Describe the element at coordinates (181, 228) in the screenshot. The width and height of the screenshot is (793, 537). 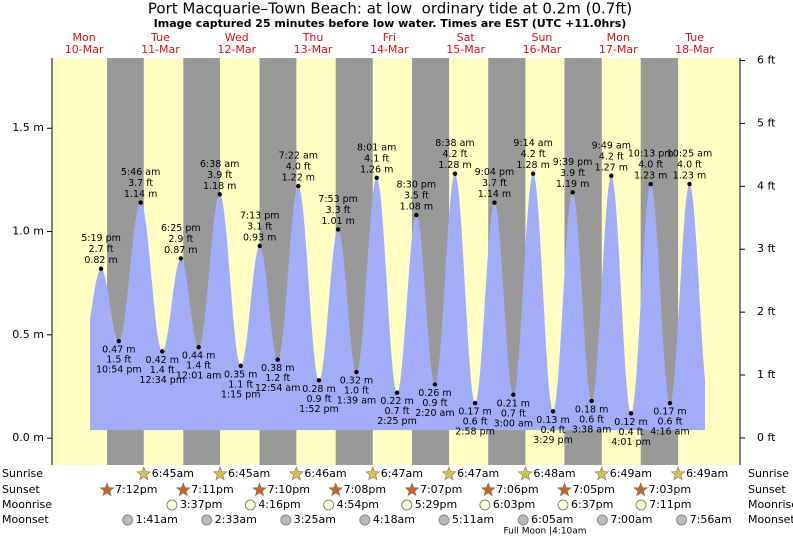
I see `tide-label: 6:25 pm` at that location.